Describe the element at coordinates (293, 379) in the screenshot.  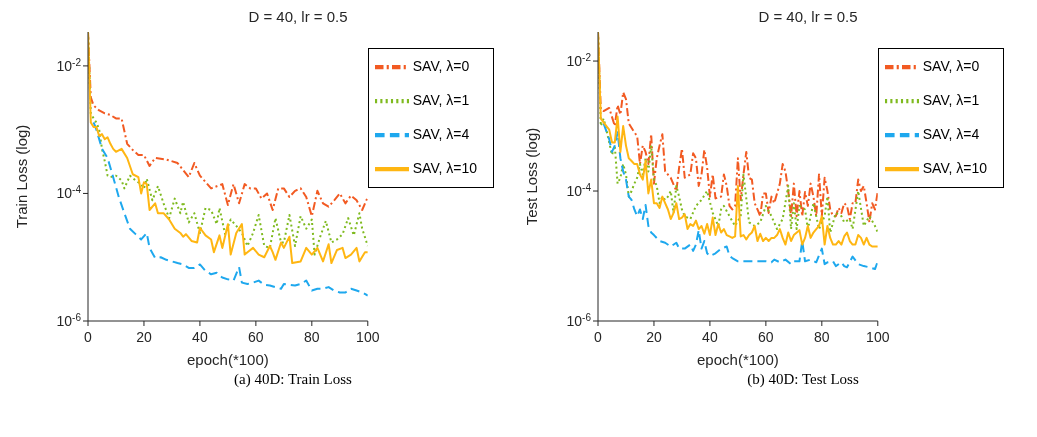
I see `text: (a) 40D: Train Loss` at that location.